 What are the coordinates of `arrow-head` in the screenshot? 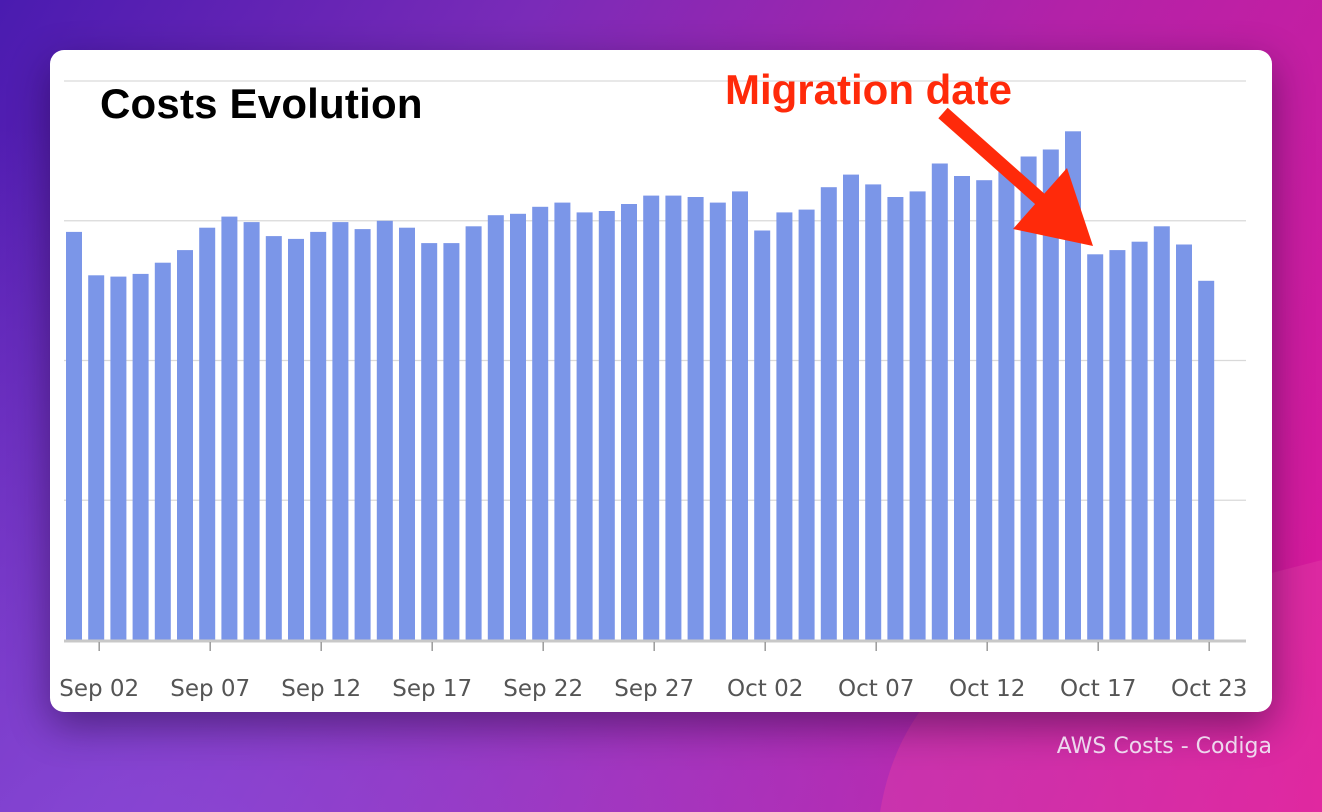 It's located at (1053, 207).